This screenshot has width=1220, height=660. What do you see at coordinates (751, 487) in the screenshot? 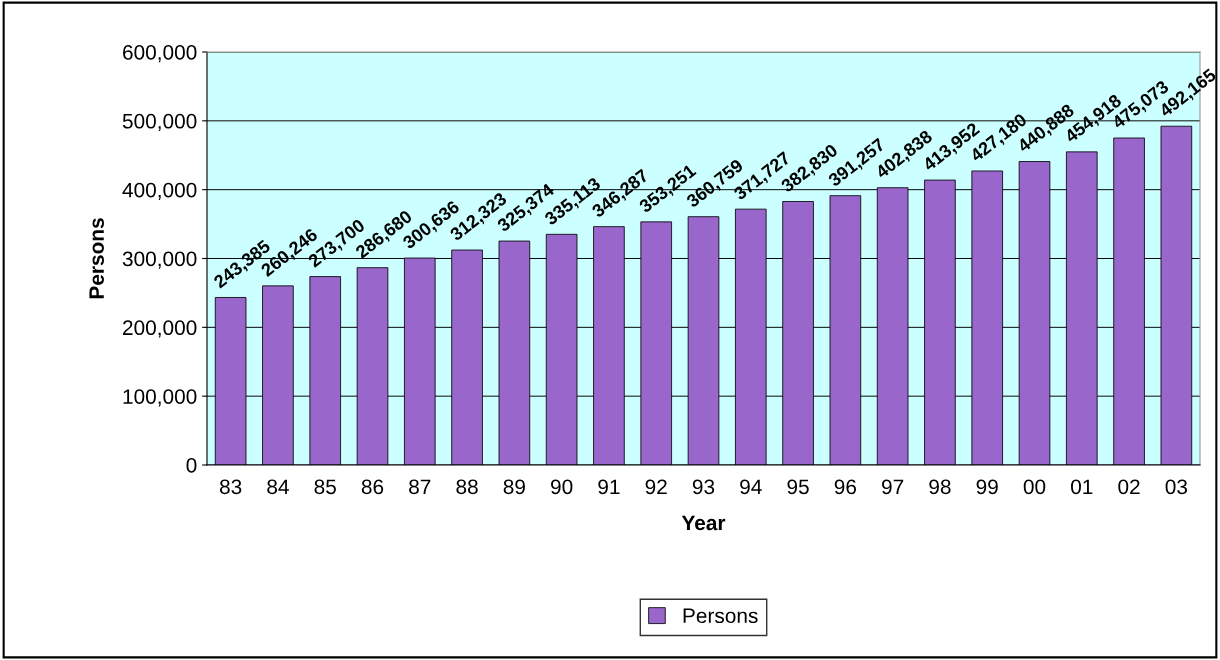
I see `x-tick-label: 94` at bounding box center [751, 487].